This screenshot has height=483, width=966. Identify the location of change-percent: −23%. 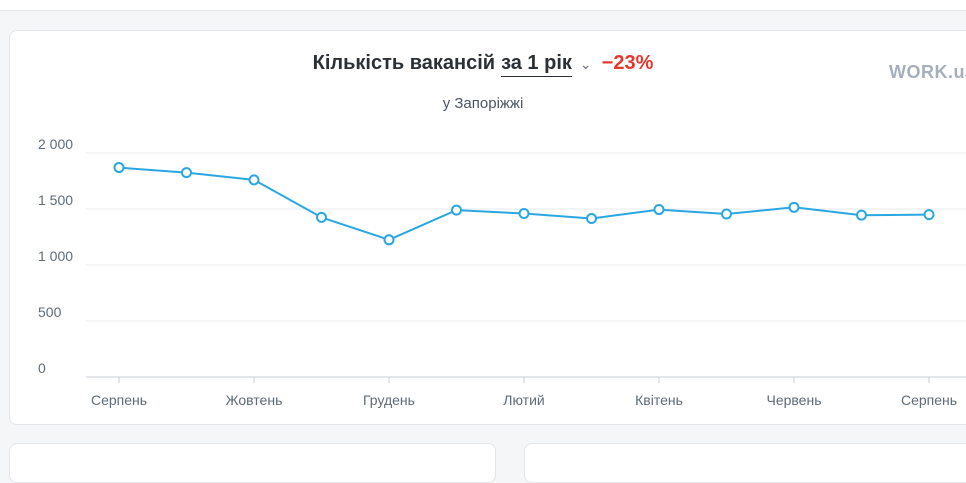
(627, 63).